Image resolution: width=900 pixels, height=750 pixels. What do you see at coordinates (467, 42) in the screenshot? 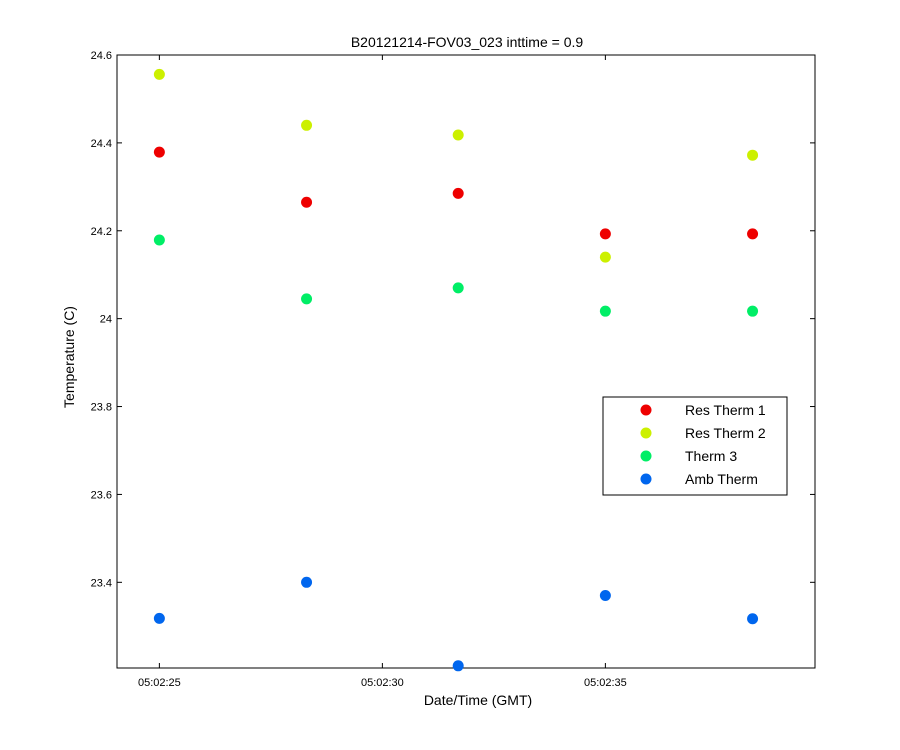
I see `chart-title: B20121214-FOV03_023 inttime = 0.9` at bounding box center [467, 42].